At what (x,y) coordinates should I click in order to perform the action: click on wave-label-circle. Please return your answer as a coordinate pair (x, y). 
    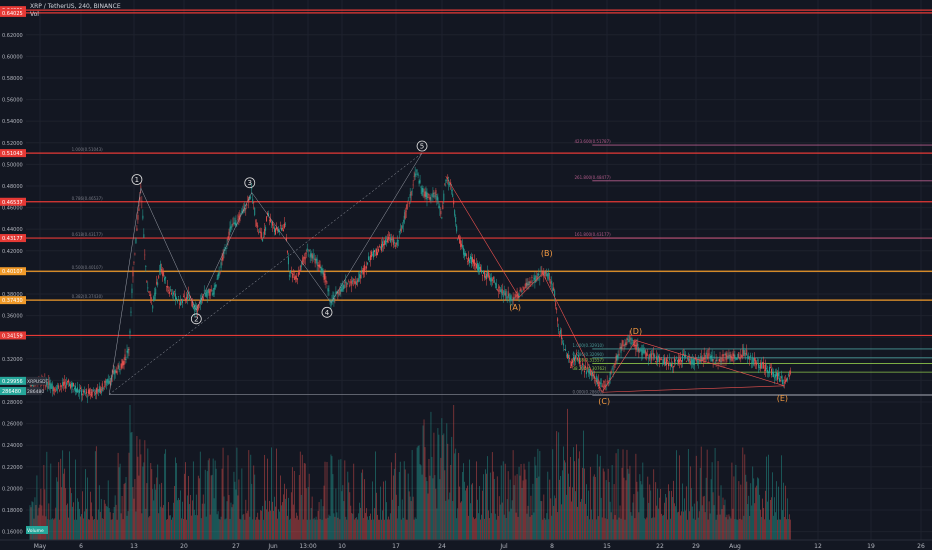
    Looking at the image, I should click on (250, 183).